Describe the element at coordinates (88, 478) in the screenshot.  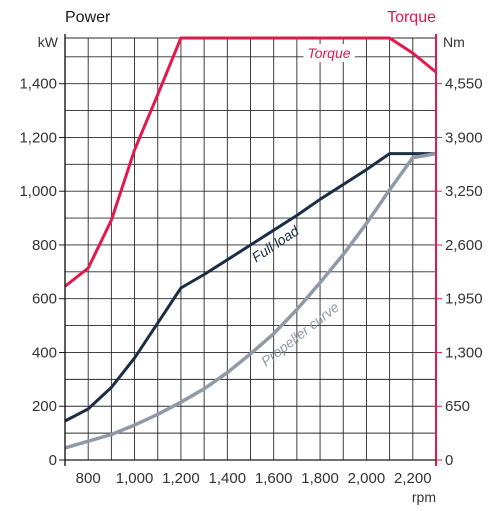
I see `x-tick-label: 800` at that location.